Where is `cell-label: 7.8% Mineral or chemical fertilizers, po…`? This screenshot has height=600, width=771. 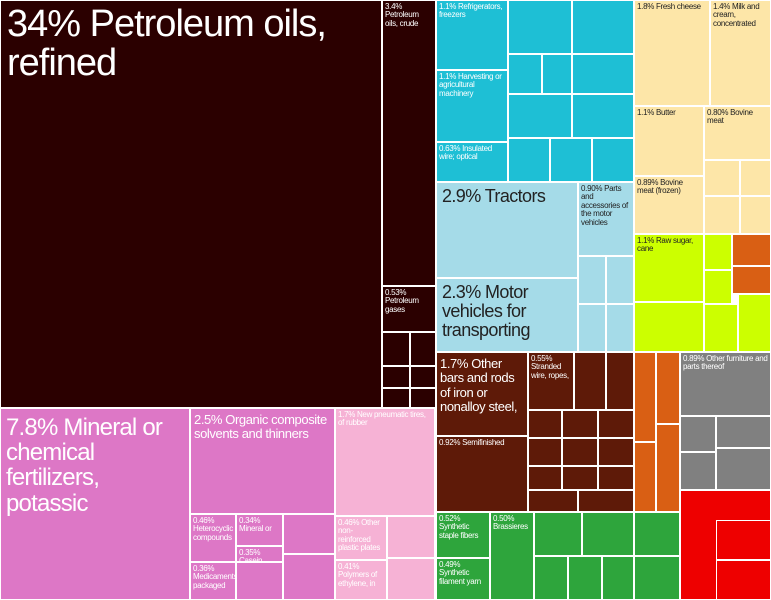 cell-label: 7.8% Mineral or chemical fertilizers, po… is located at coordinates (84, 465).